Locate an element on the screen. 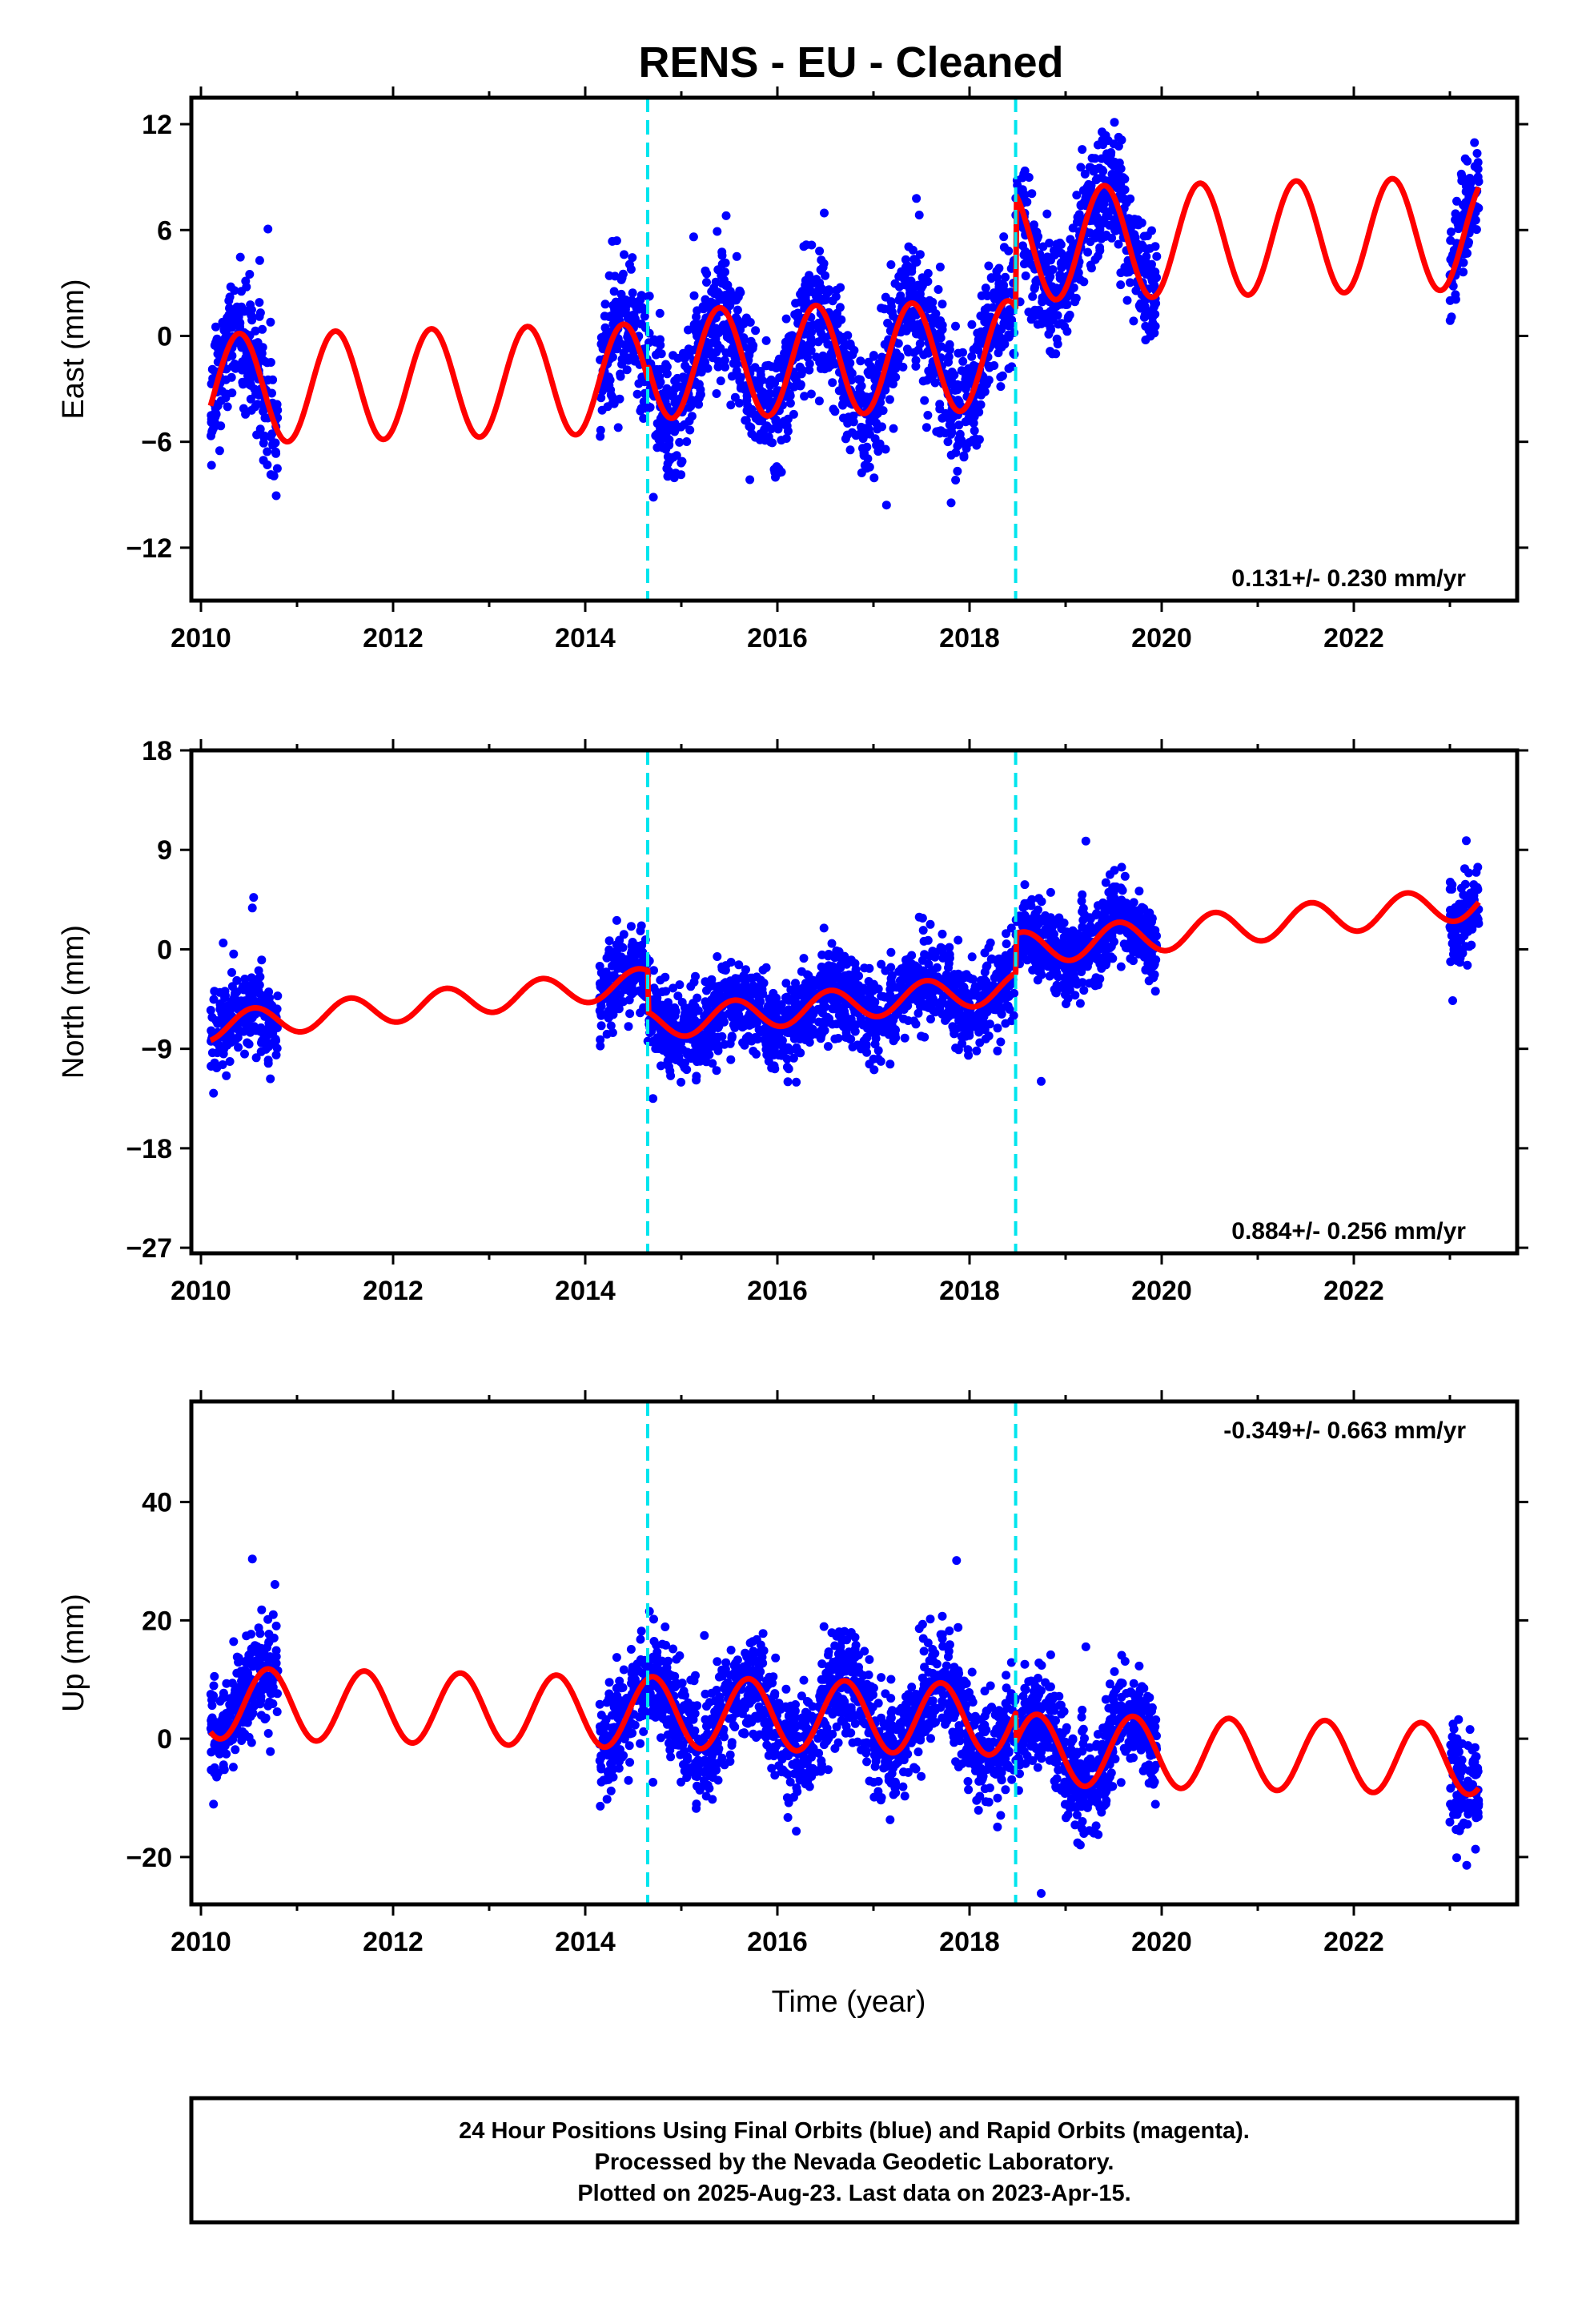 Image resolution: width=1582 pixels, height=2324 pixels. chart-title: RENS - EU - Cleaned is located at coordinates (850, 62).